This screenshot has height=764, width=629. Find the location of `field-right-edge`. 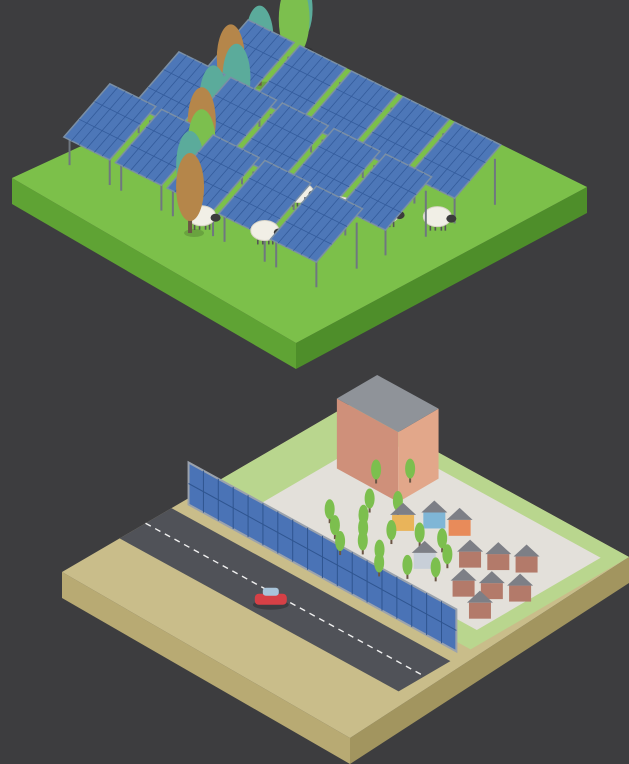

field-right-edge is located at coordinates (441, 278).